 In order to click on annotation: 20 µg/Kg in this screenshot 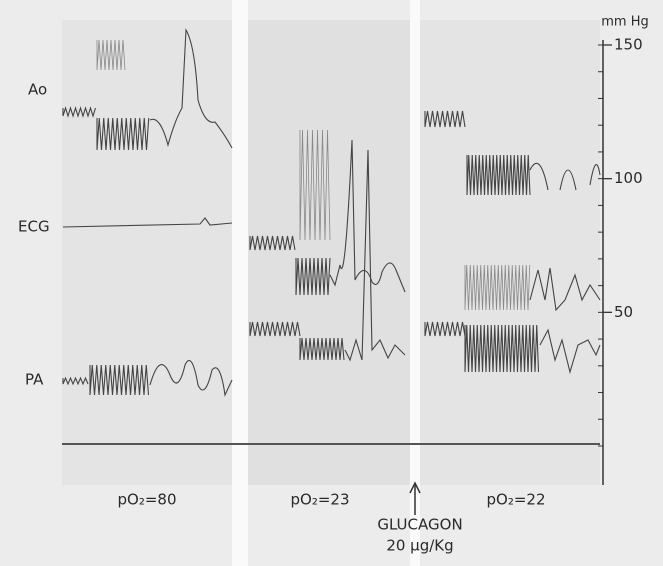, I will do `click(419, 546)`.